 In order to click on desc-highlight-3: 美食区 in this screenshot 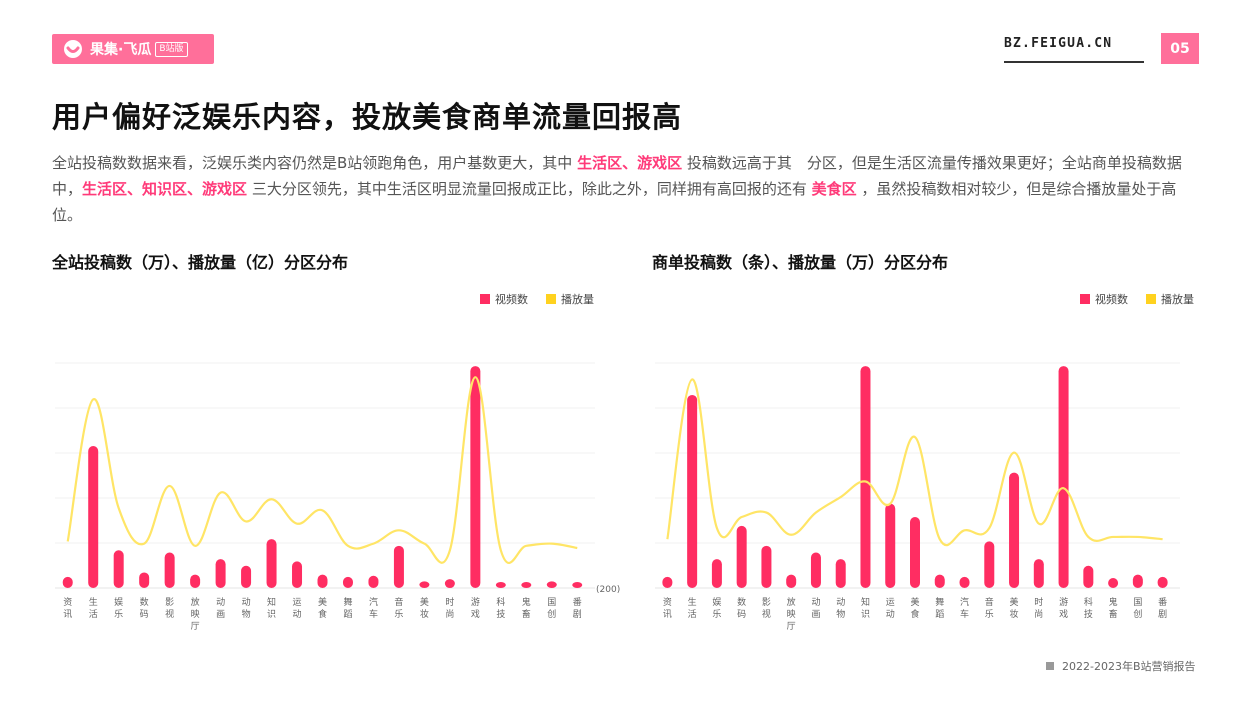, I will do `click(834, 189)`.